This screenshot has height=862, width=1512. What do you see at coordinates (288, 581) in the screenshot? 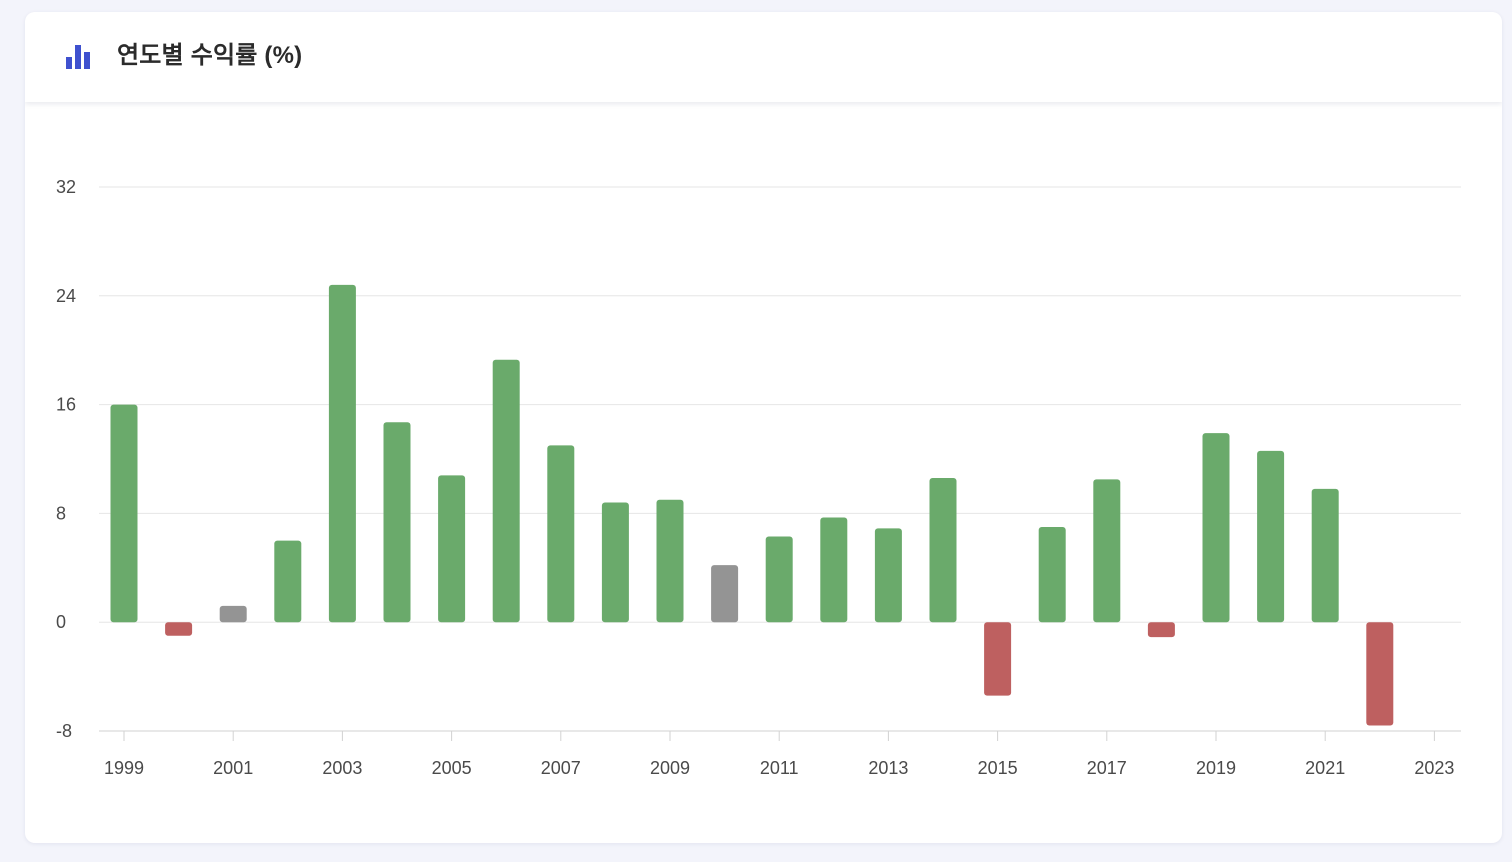
I see `bar-2002` at bounding box center [288, 581].